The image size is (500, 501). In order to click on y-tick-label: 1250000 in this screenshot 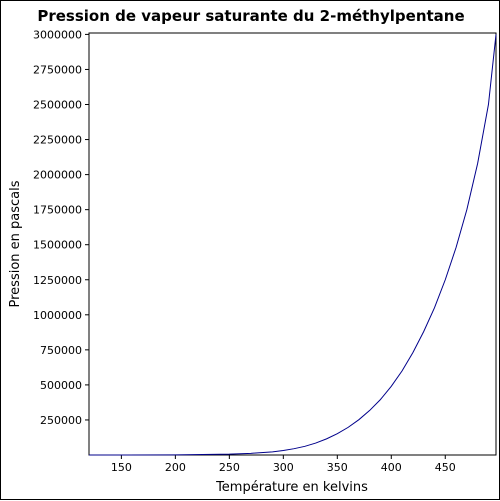, I will do `click(57, 280)`.